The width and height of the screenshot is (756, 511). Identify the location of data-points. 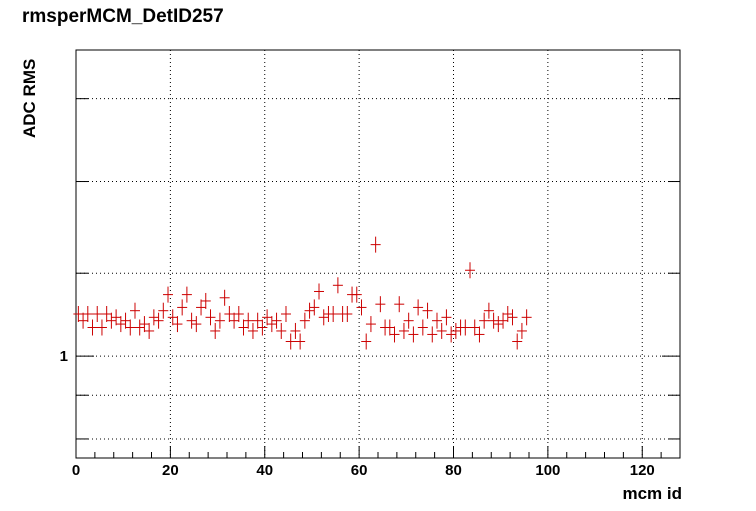
(302, 293).